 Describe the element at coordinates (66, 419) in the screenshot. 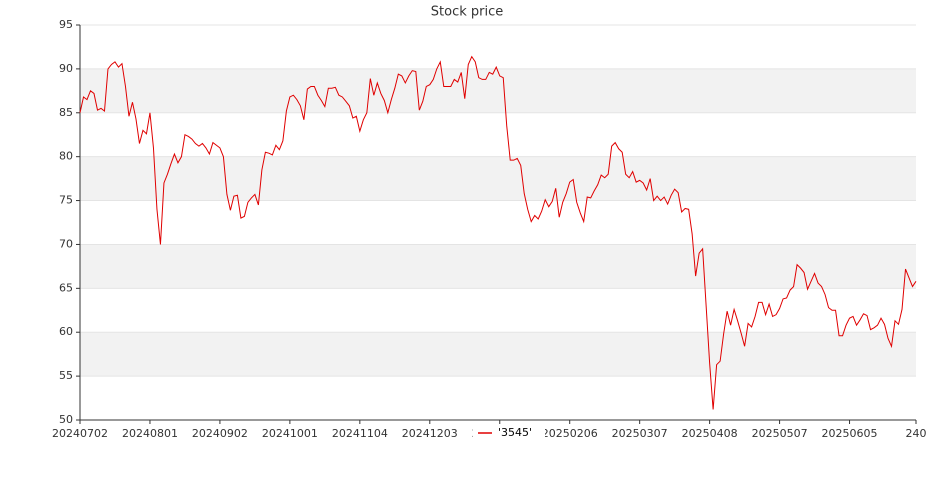

I see `y-tick-label: 50` at that location.